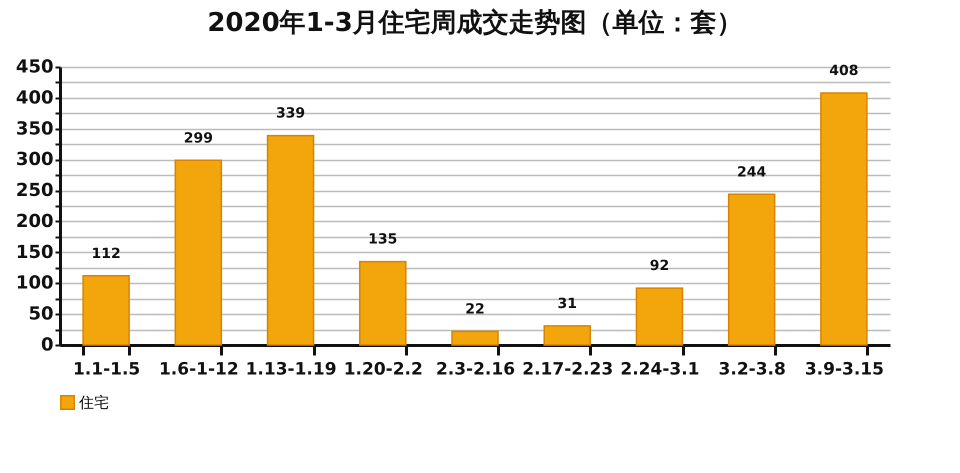 This screenshot has width=960, height=473. Describe the element at coordinates (35, 129) in the screenshot. I see `y-tick-label: 350` at that location.